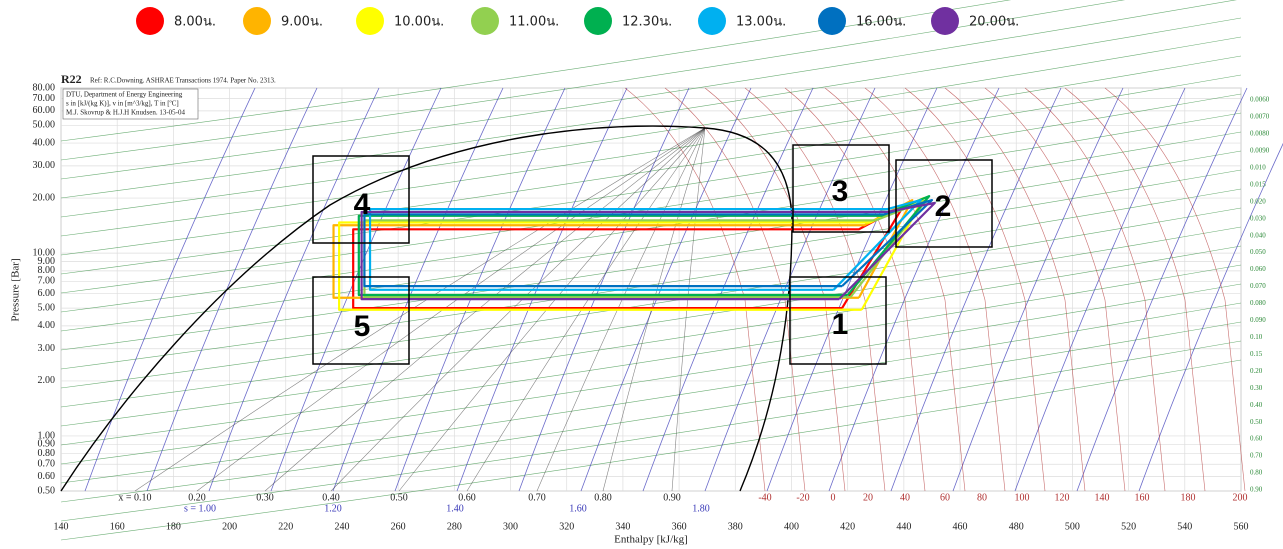 The height and width of the screenshot is (549, 1283). What do you see at coordinates (833, 497) in the screenshot?
I see `temperature-label: 0` at bounding box center [833, 497].